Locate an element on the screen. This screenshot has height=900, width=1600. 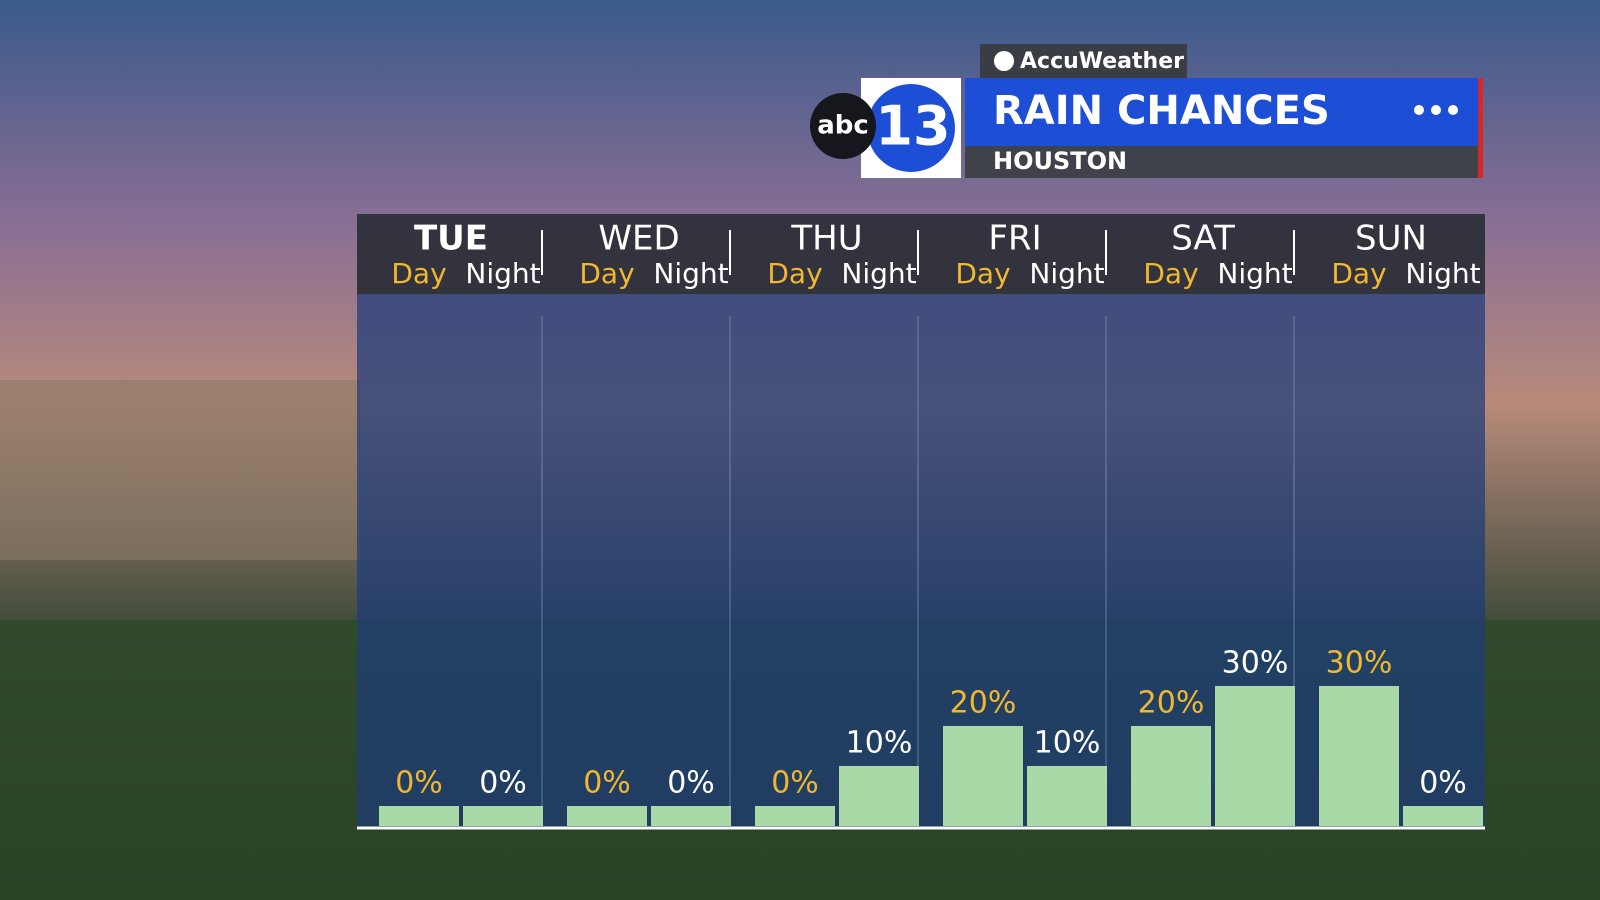
logo-ring is located at coordinates (911, 128).